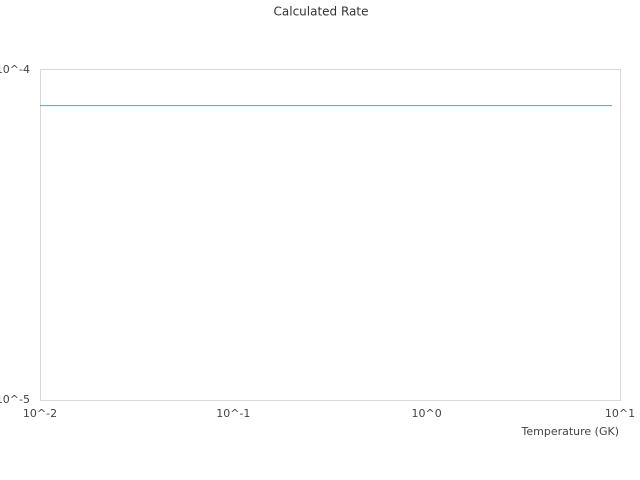 The image size is (640, 480). I want to click on y-tick-label: 10^-5, so click(15, 399).